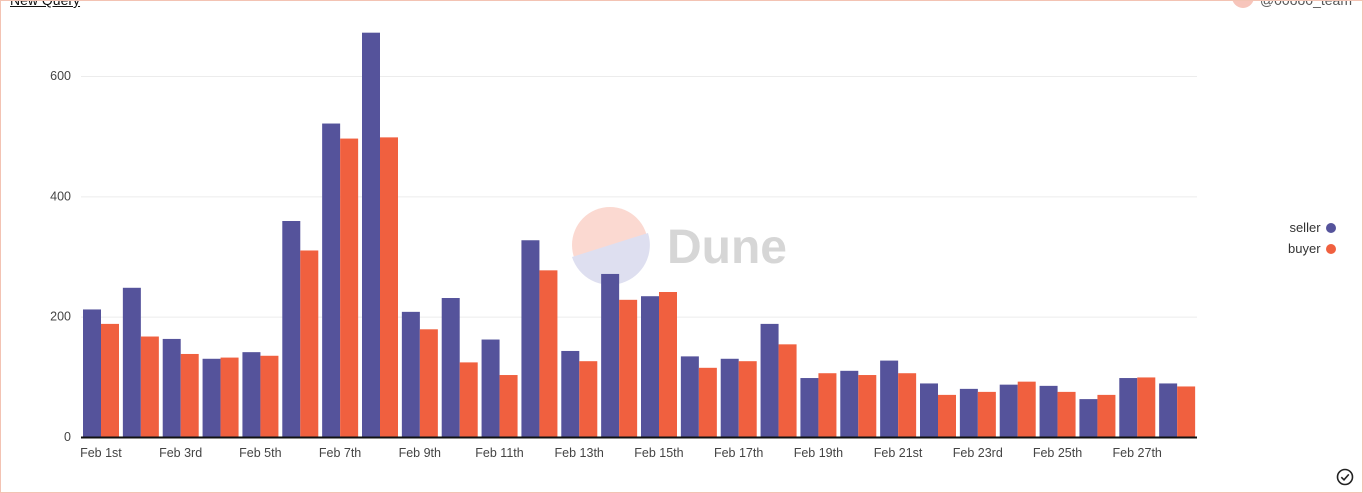 The image size is (1363, 493). I want to click on legend-label: buyer, so click(1304, 248).